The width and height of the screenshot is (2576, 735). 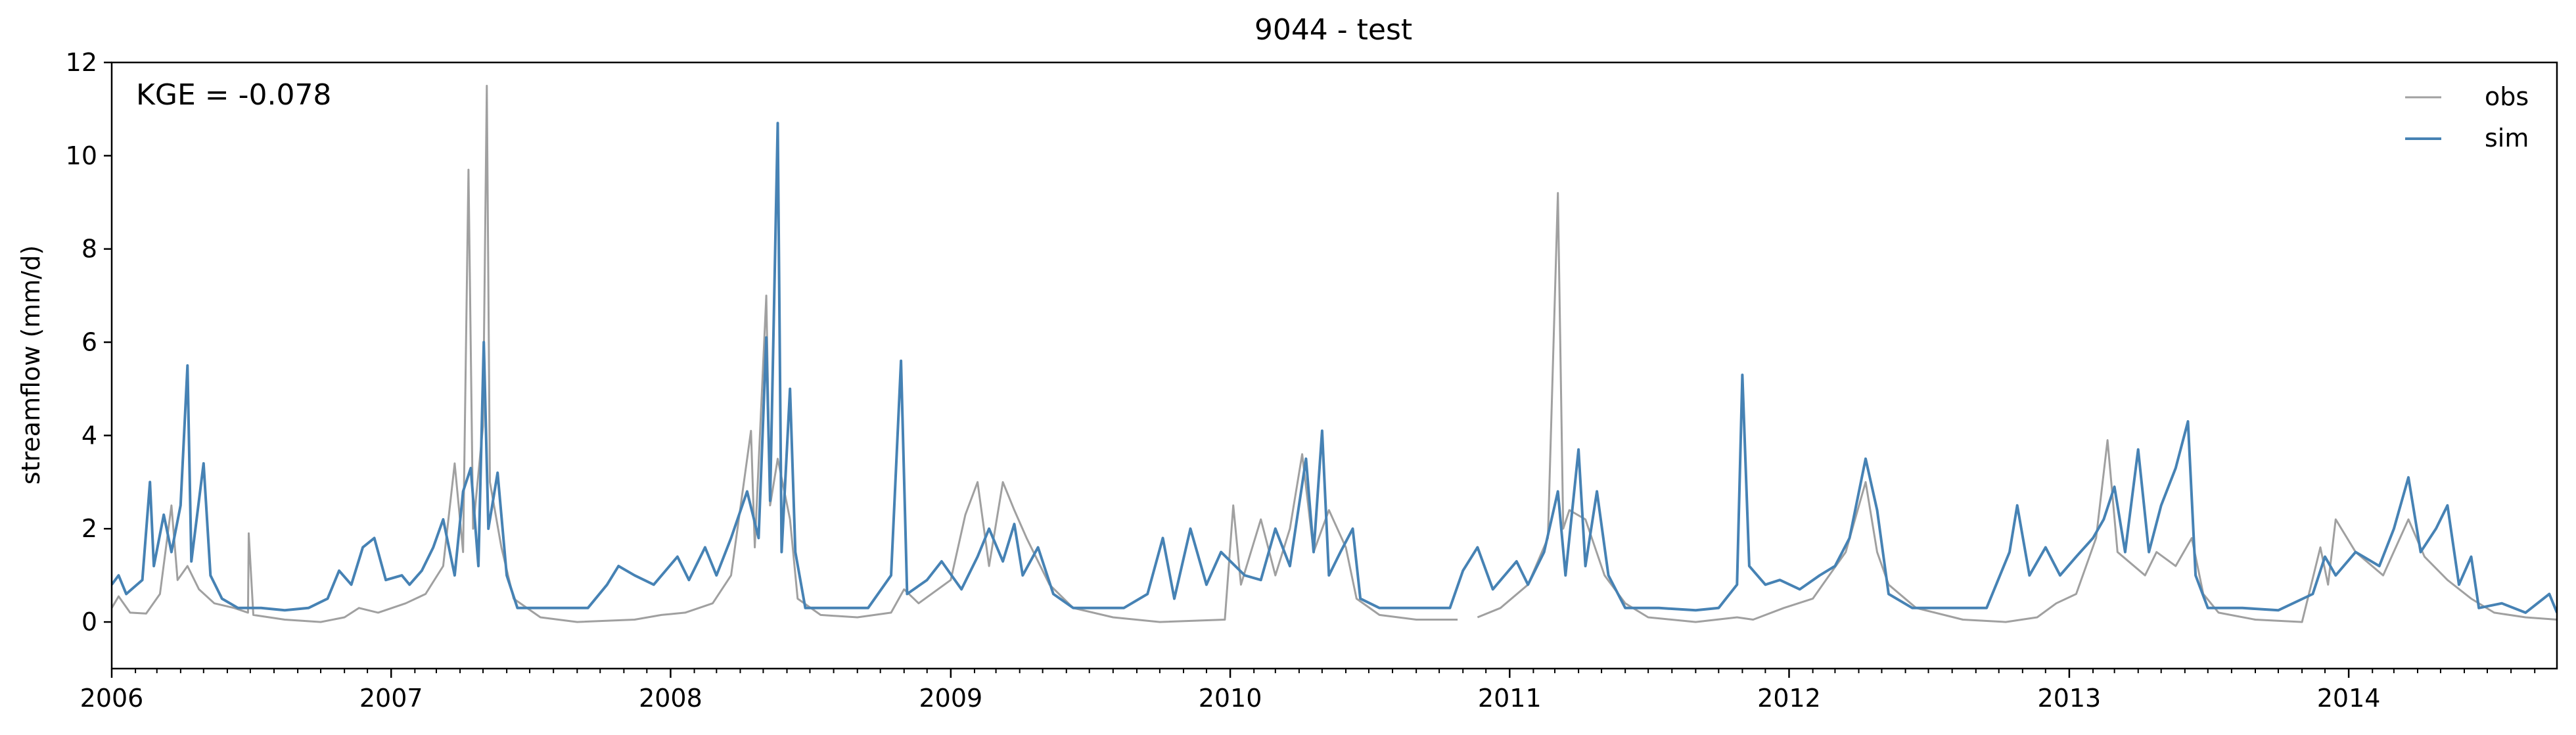 I want to click on x-tick-label: 2008, so click(x=670, y=698).